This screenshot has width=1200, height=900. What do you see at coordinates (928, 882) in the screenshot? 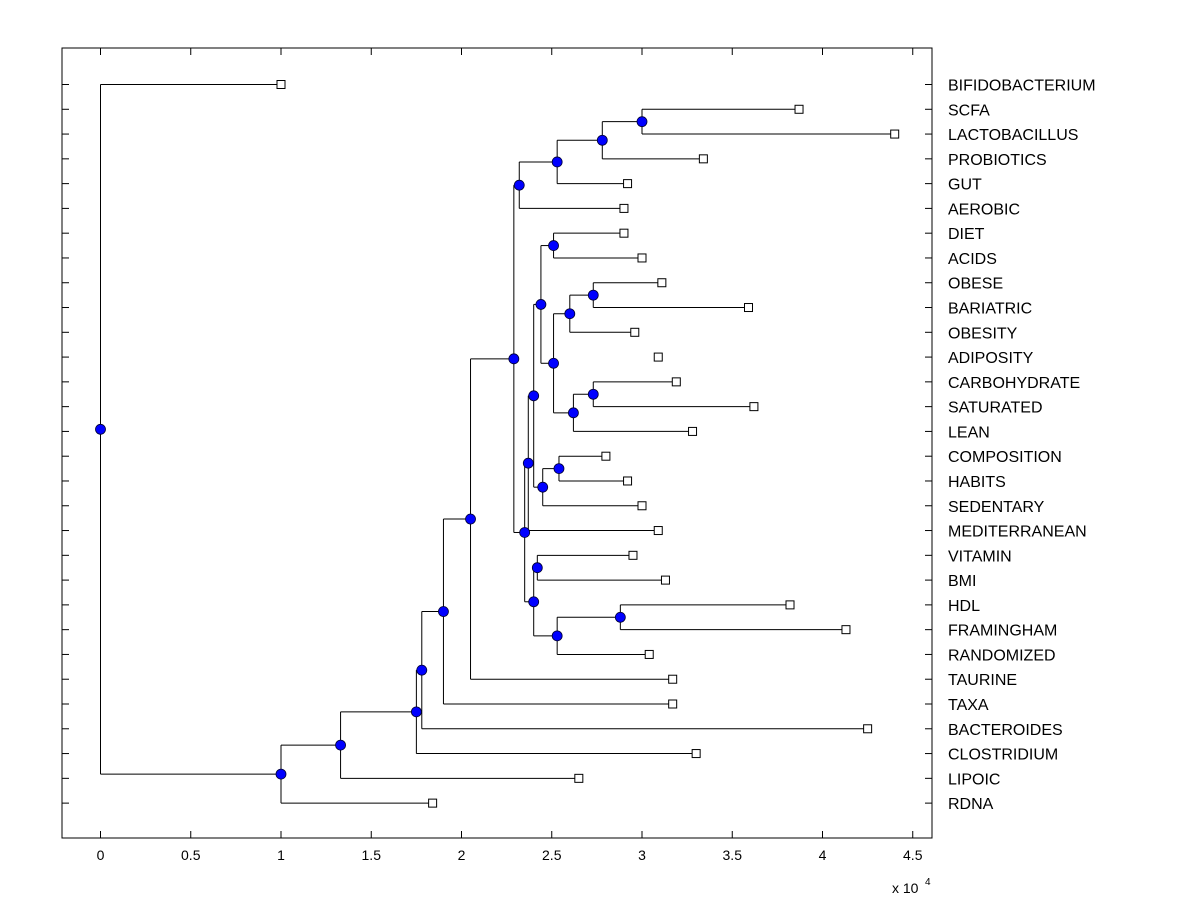
I see `x-scale-exponent: 4` at bounding box center [928, 882].